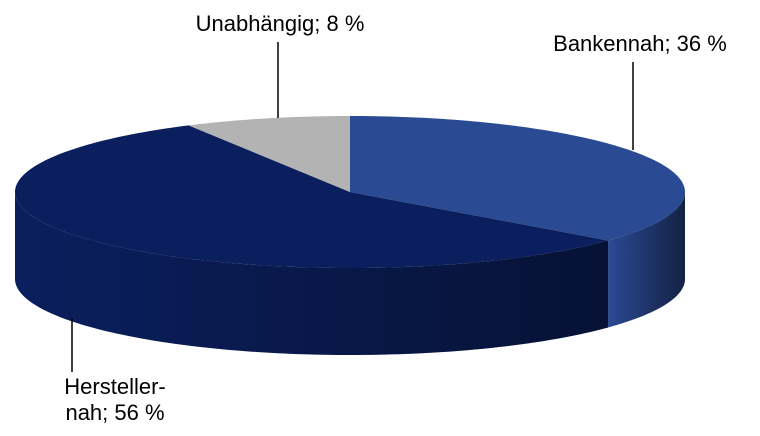 The image size is (760, 436). What do you see at coordinates (114, 386) in the screenshot?
I see `data-label: Hersteller-` at bounding box center [114, 386].